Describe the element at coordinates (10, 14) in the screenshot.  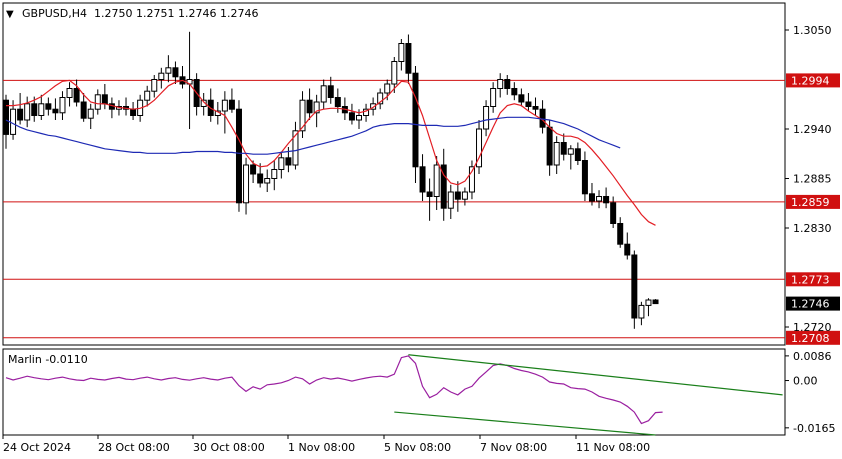
I see `title-arrow-icon: ▼` at that location.